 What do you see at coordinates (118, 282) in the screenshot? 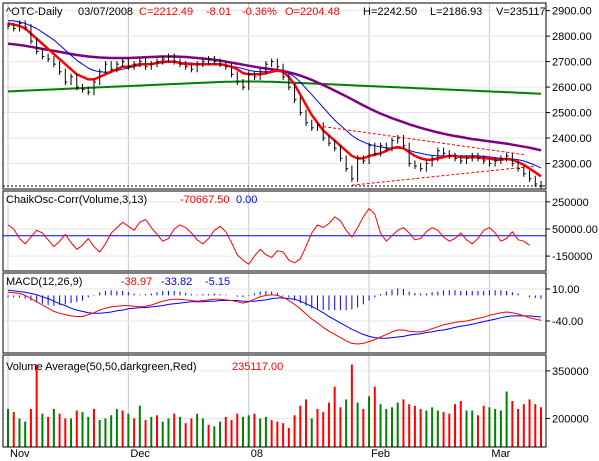
I see `svg-text:MACD(12,26,9) -38.97 -: MACD(12,26,9) -38.97 -33.82 -5.15` at bounding box center [118, 282].